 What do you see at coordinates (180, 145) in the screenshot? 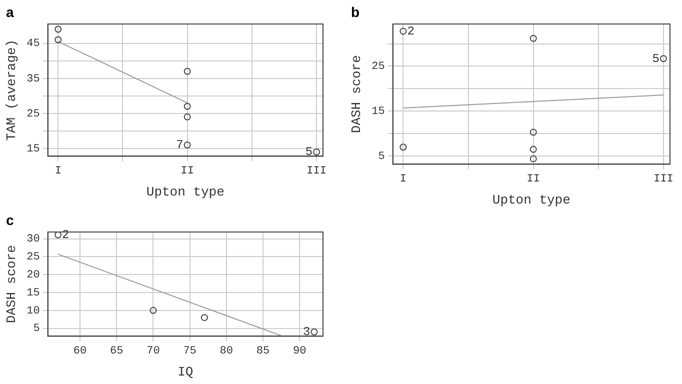
I see `annotation: 7` at bounding box center [180, 145].